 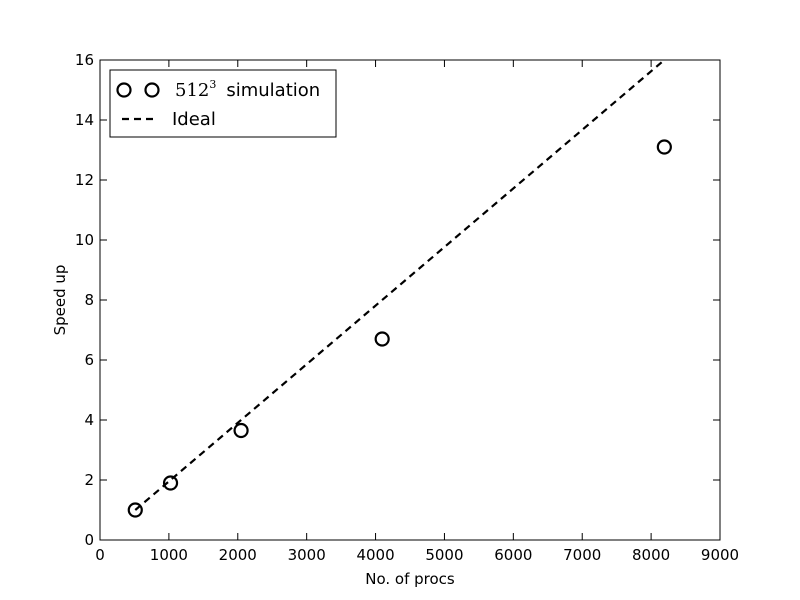 I want to click on x-tick-label: 9000, so click(x=720, y=555).